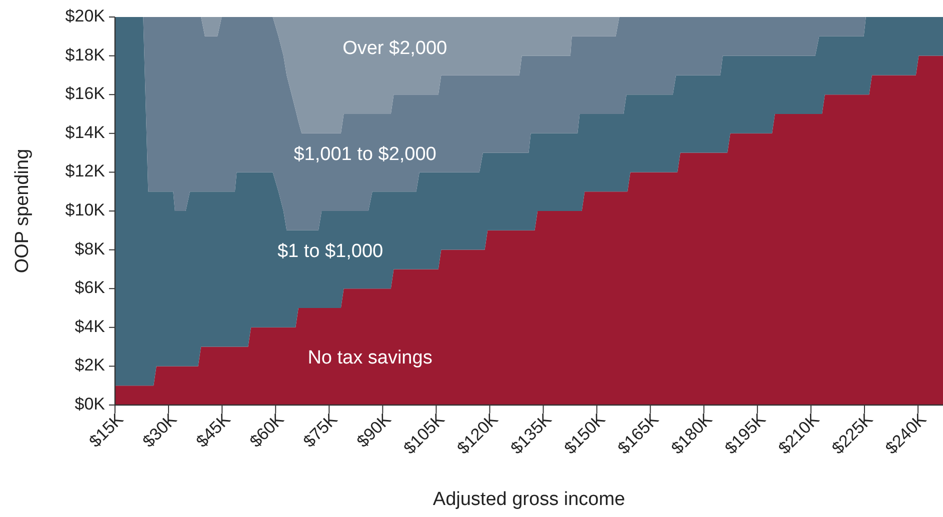  Describe the element at coordinates (85, 132) in the screenshot. I see `y-tick-label: $14K` at that location.